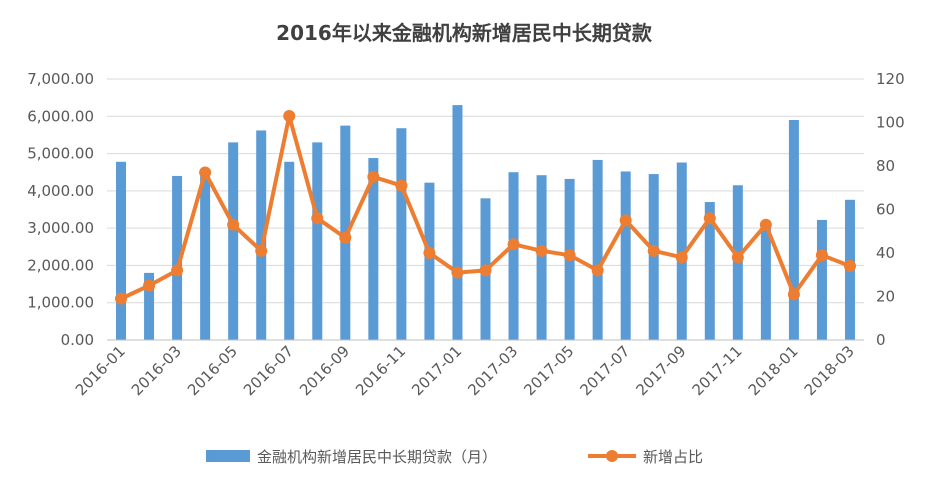 This screenshot has width=929, height=487. I want to click on legend: 金融机构新增居民中长期贷款（月） 新增占比, so click(454, 457).